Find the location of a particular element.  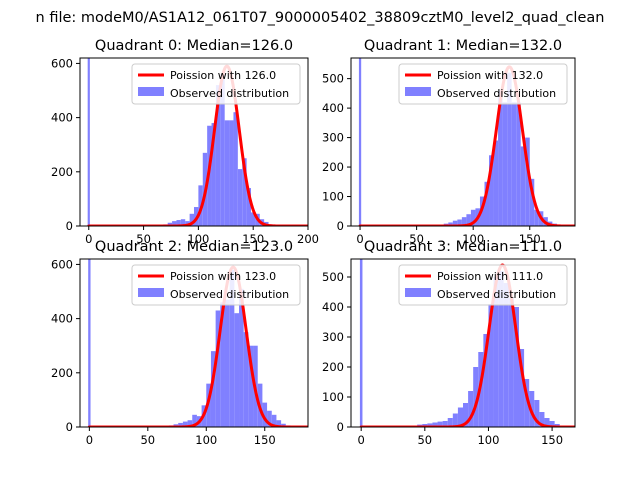

legend-label-poisson: Poission with 123.0 is located at coordinates (223, 276).